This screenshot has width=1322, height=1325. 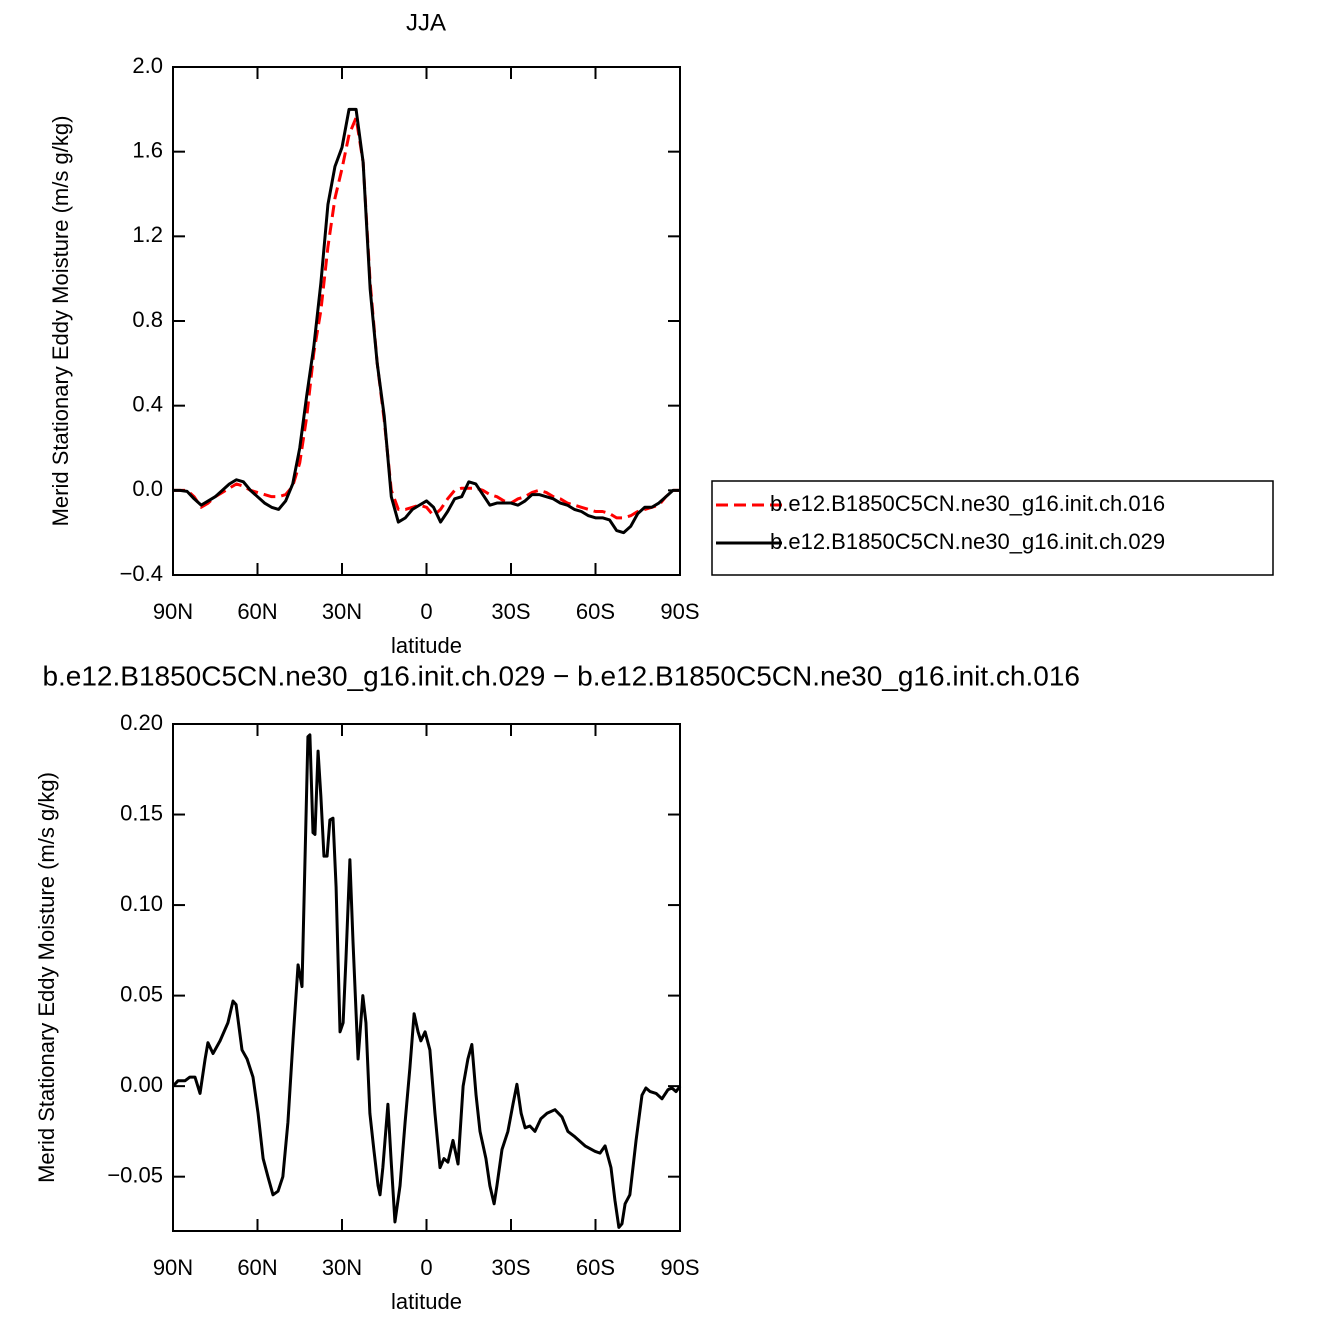 I want to click on y-tick-label: 0.00, so click(x=141, y=1084).